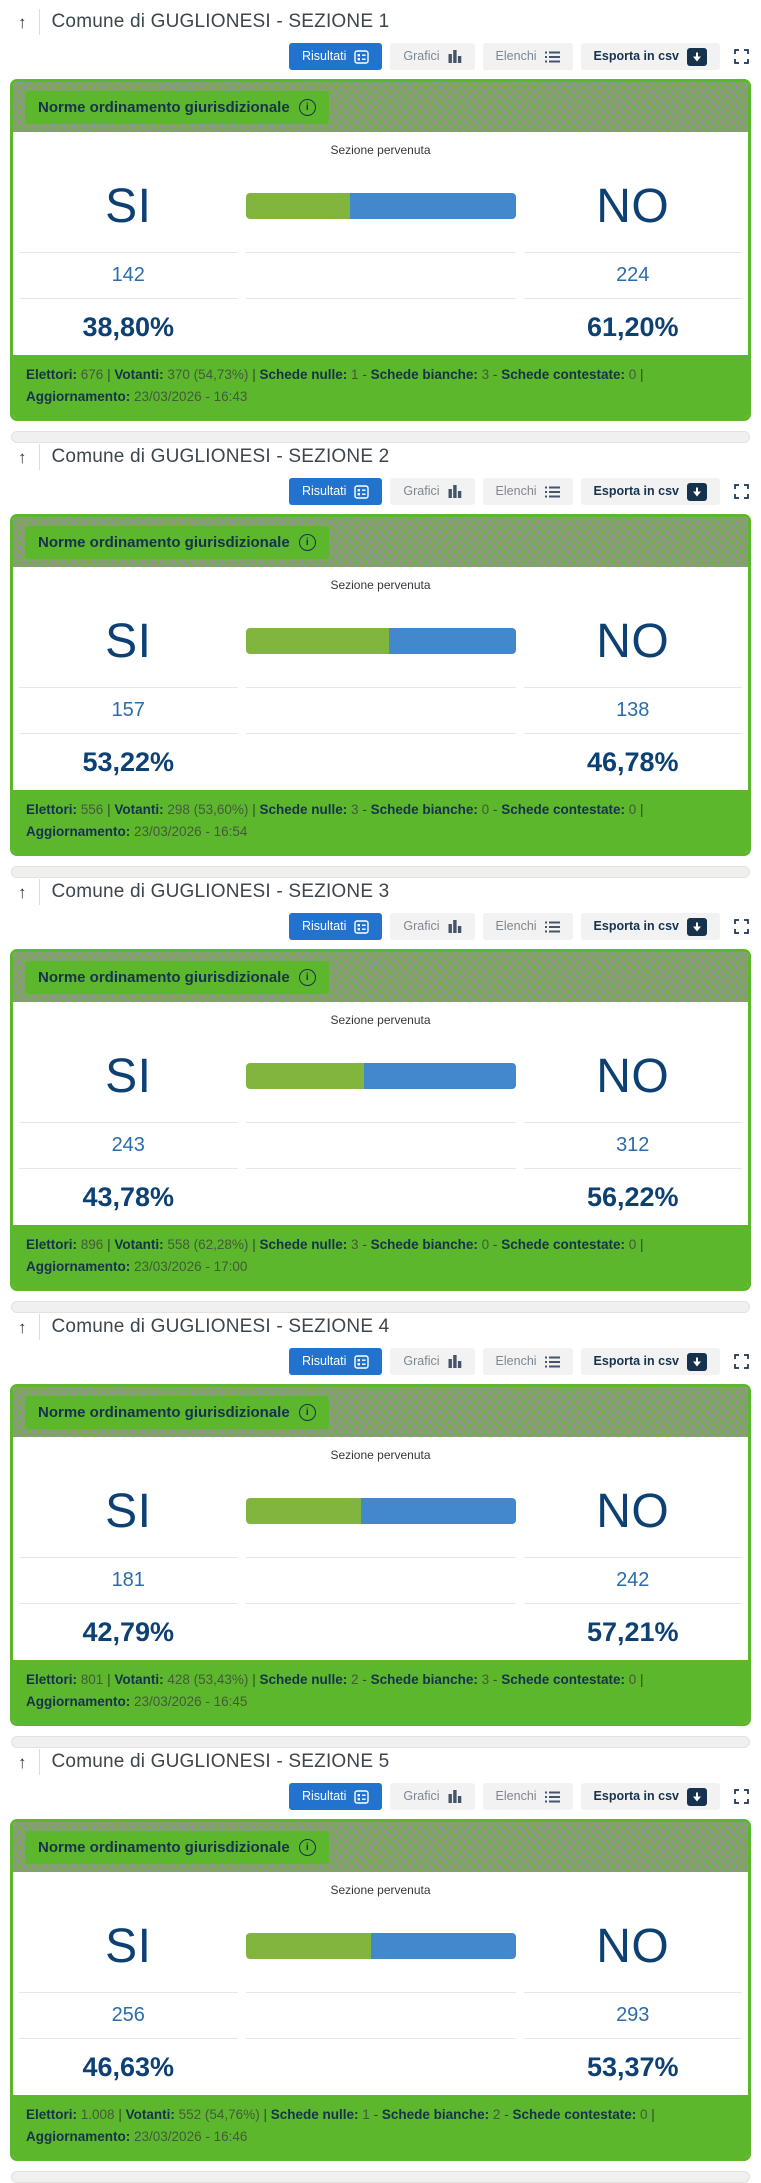  What do you see at coordinates (39, 1327) in the screenshot?
I see `title-divider` at bounding box center [39, 1327].